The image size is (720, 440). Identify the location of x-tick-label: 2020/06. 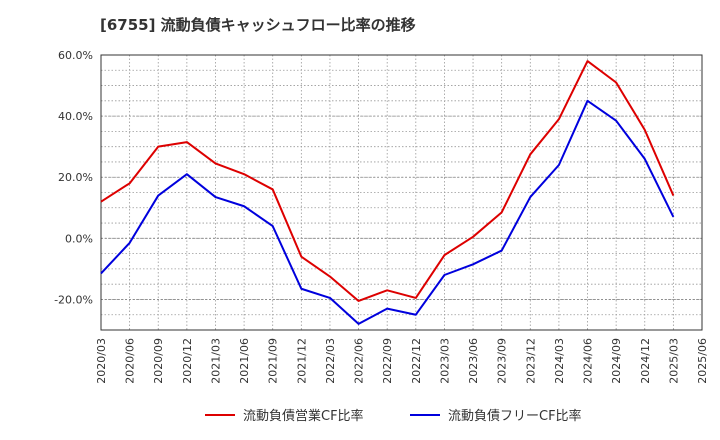
(130, 361).